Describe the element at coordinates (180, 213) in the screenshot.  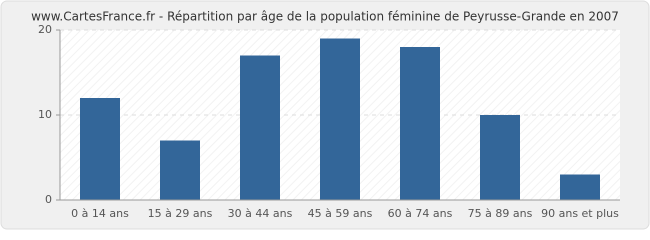
I see `x-tick-label: 15 à 29 ans` at that location.